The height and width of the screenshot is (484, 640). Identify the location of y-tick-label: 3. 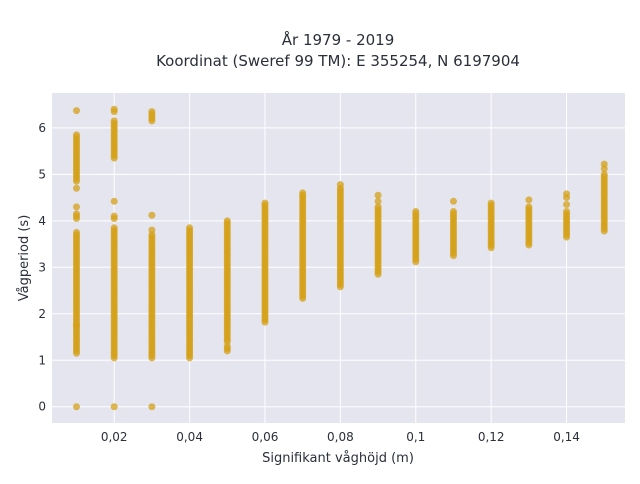
(42, 267).